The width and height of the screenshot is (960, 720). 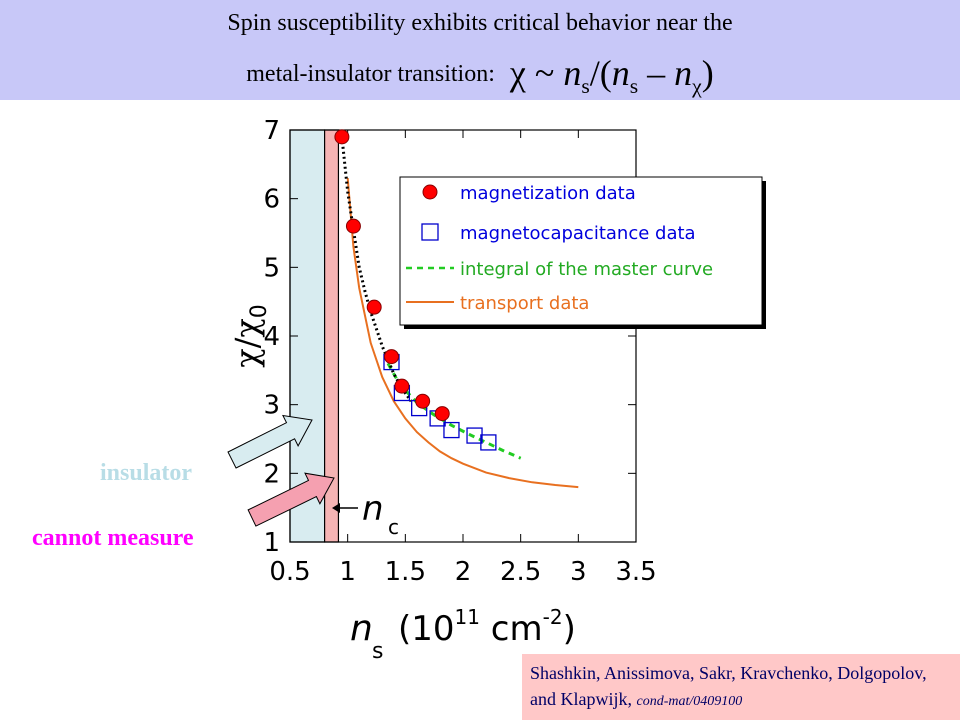 I want to click on nc-label-sub: c, so click(x=393, y=527).